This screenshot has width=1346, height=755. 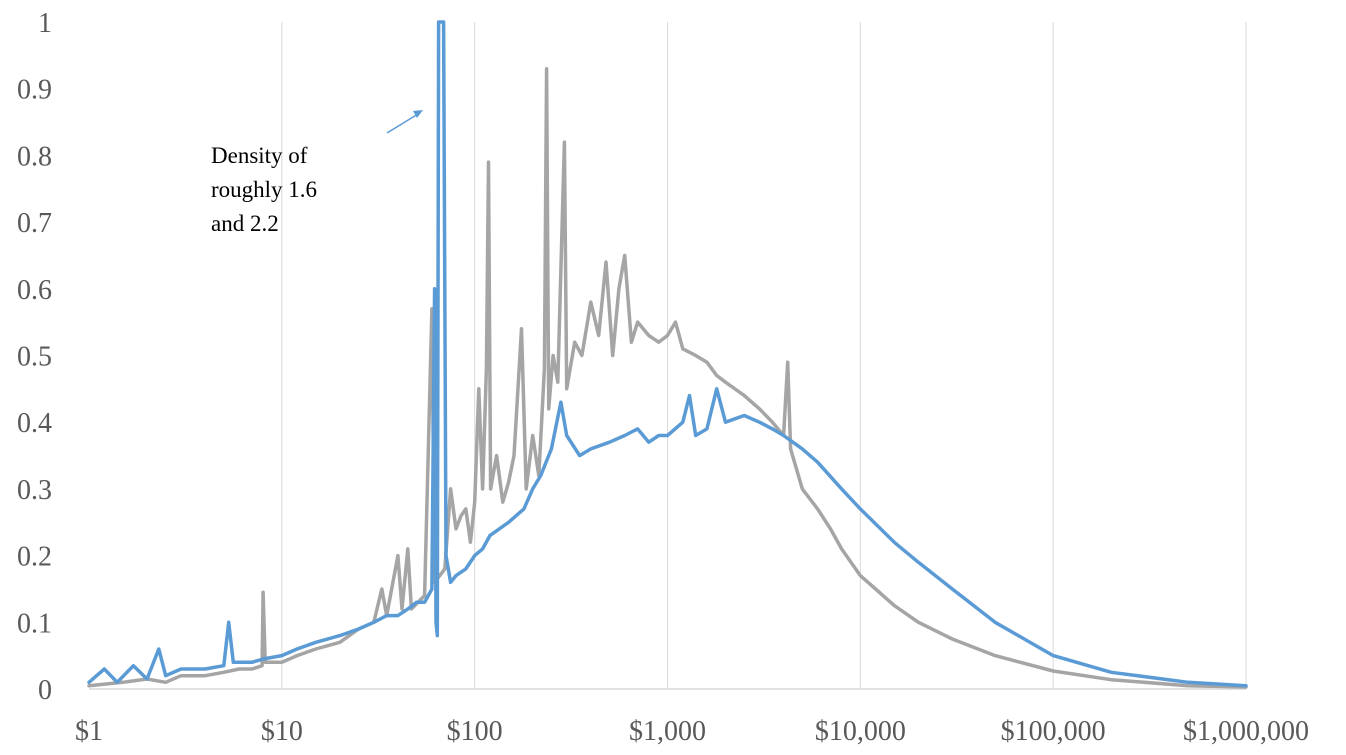 I want to click on x-tick-label: $100,000, so click(x=1053, y=731).